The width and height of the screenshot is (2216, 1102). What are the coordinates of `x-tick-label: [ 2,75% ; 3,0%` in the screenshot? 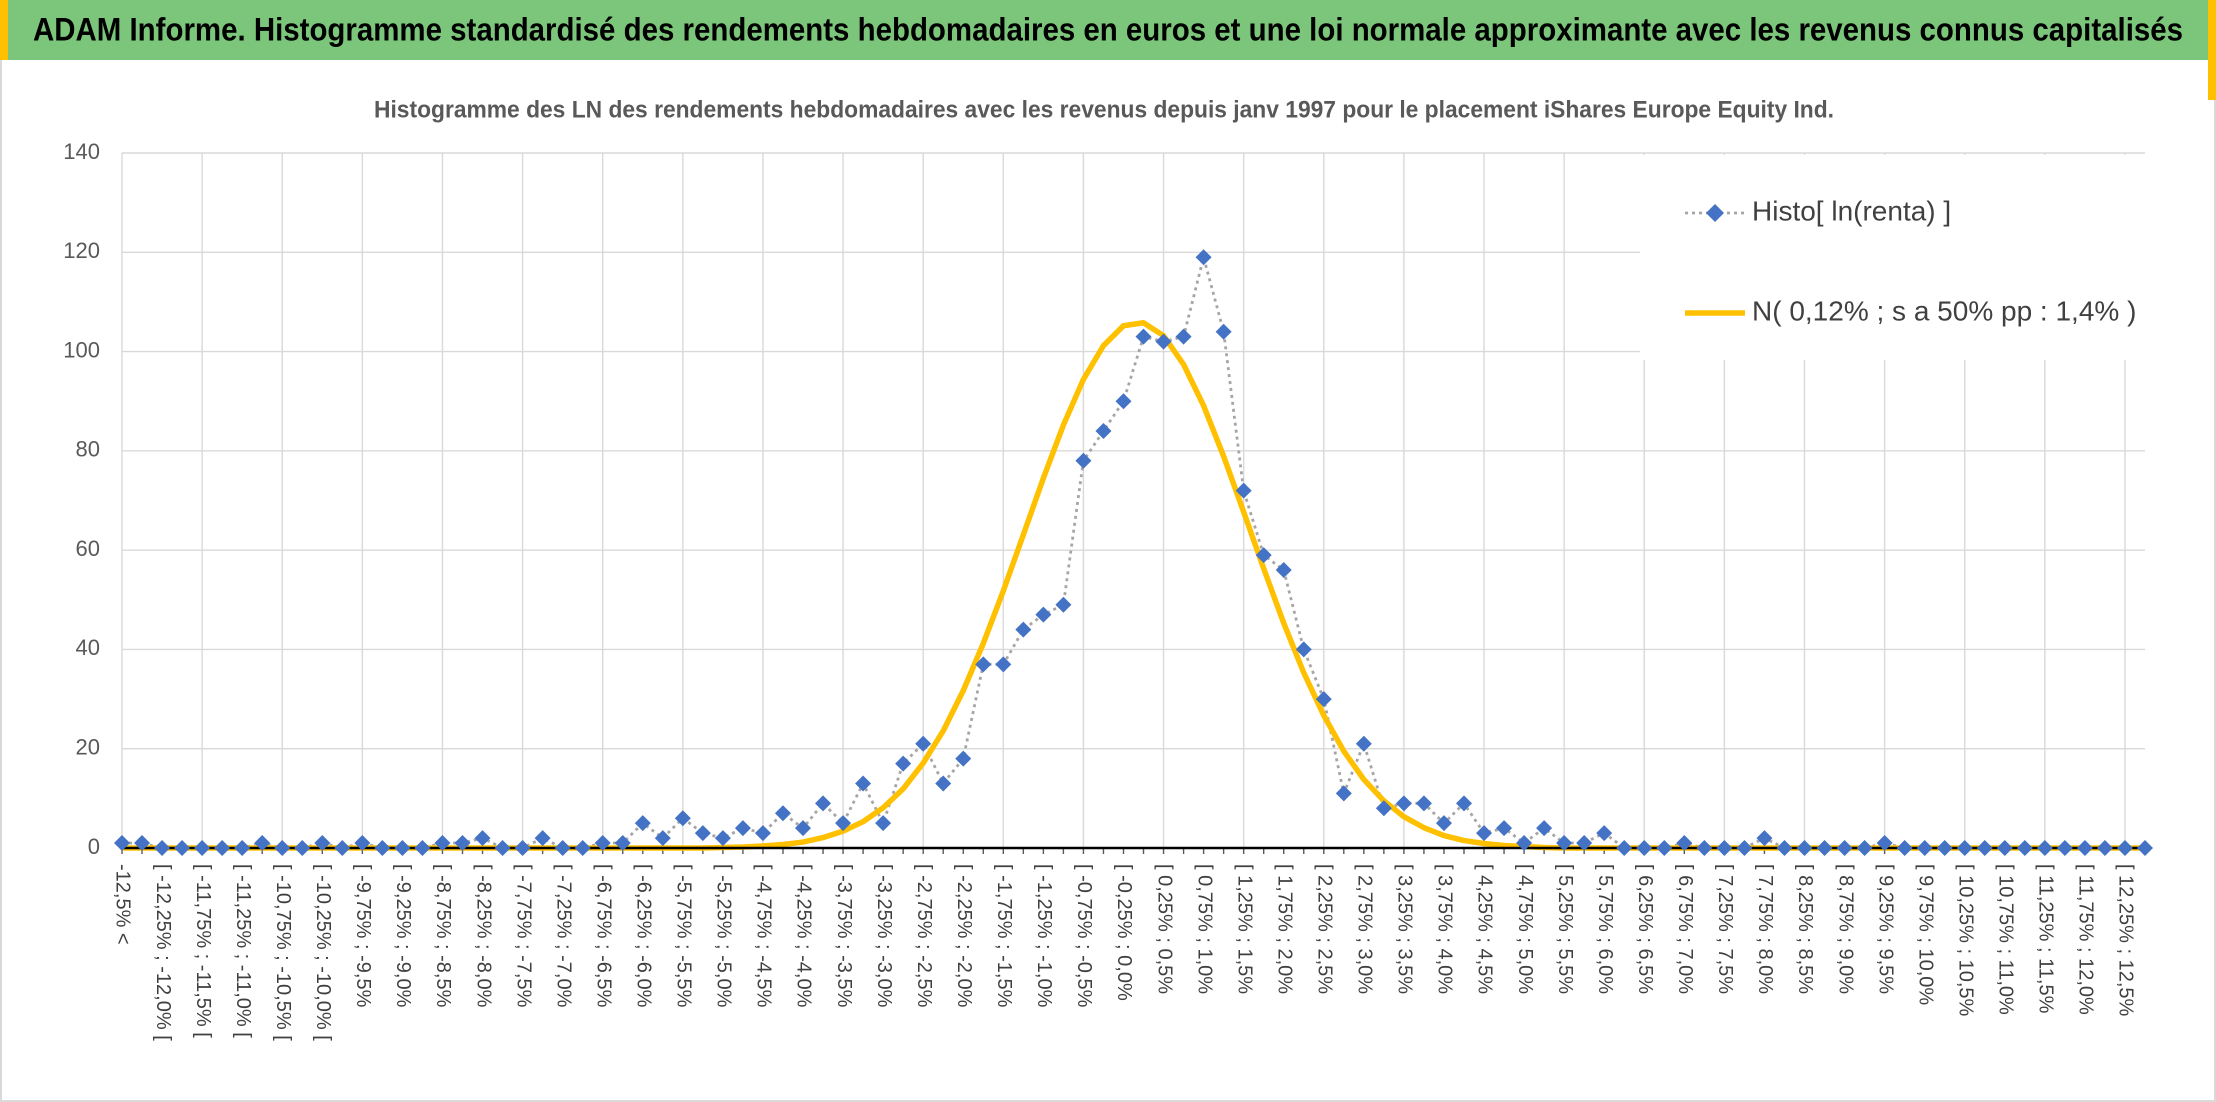 It's located at (1365, 929).